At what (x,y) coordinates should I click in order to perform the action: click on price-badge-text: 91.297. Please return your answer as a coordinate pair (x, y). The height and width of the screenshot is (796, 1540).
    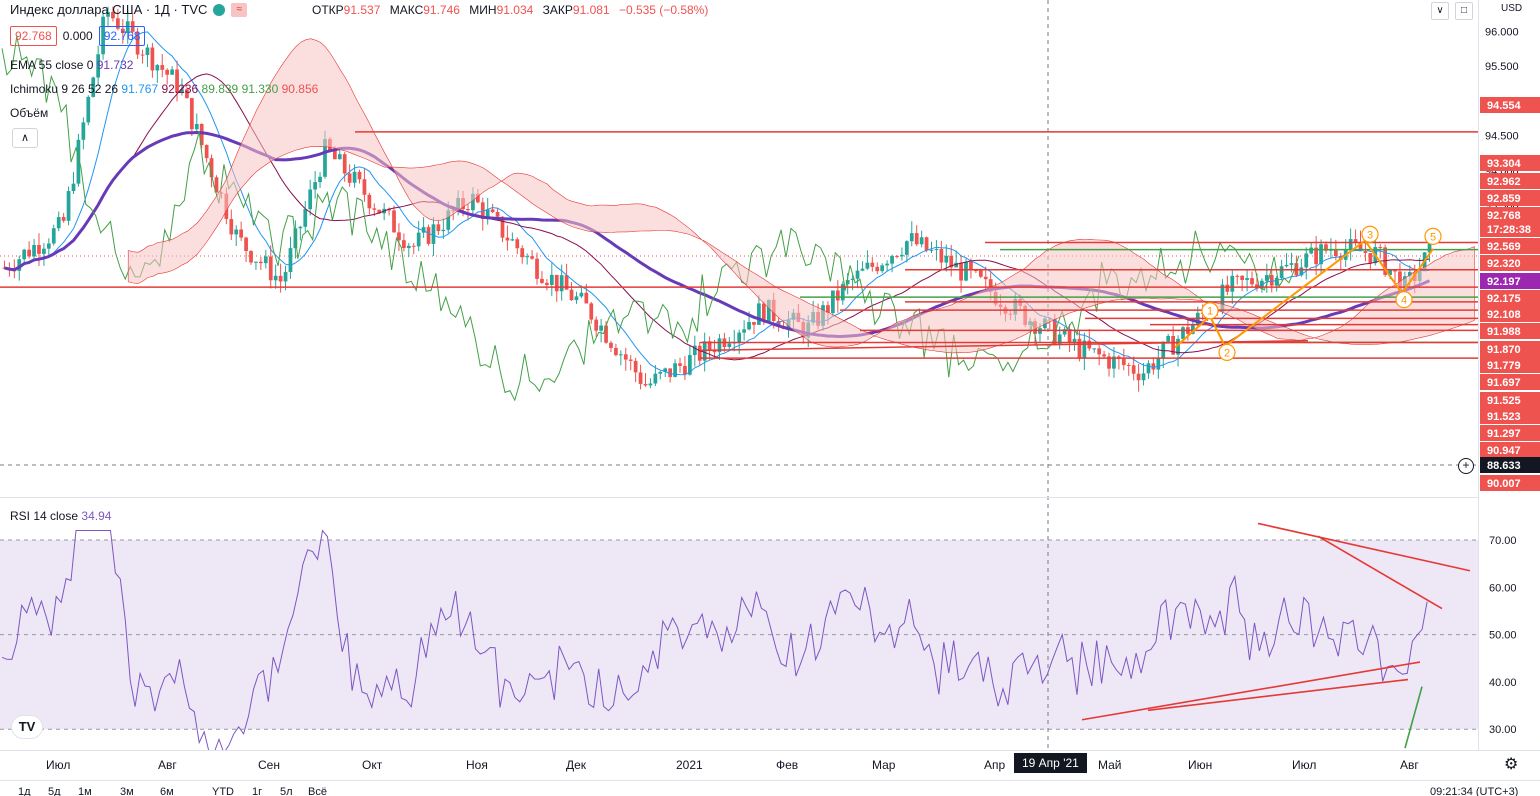
    Looking at the image, I should click on (1504, 434).